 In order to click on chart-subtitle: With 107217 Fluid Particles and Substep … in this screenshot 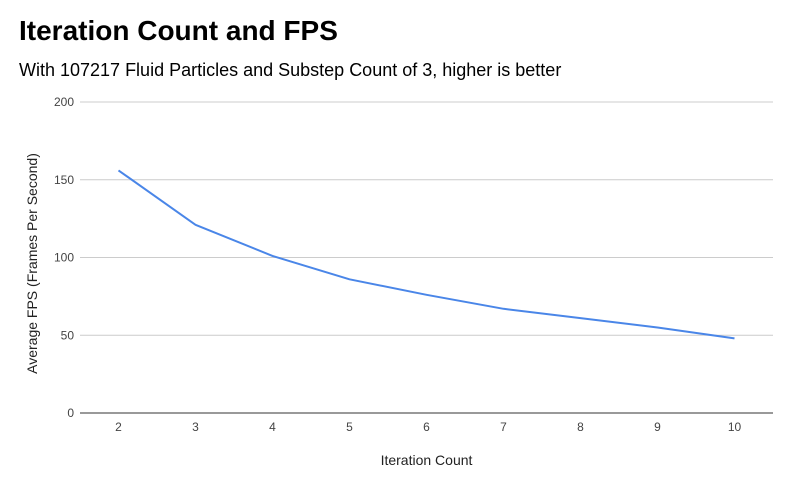, I will do `click(290, 70)`.